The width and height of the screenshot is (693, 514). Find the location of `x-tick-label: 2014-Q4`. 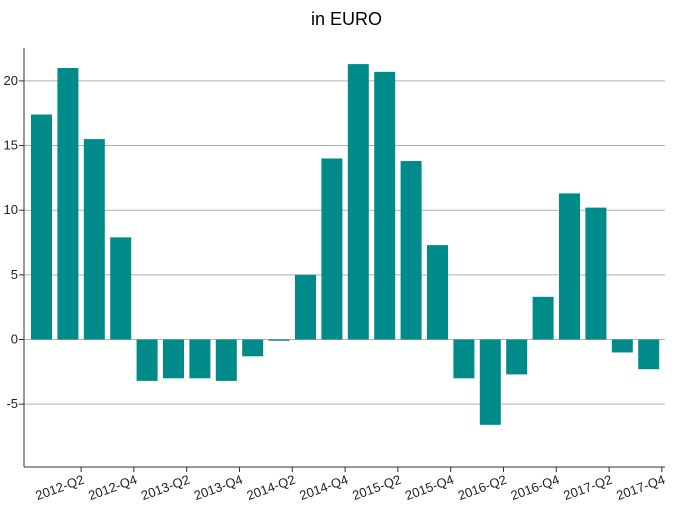

x-tick-label: 2014-Q4 is located at coordinates (323, 487).